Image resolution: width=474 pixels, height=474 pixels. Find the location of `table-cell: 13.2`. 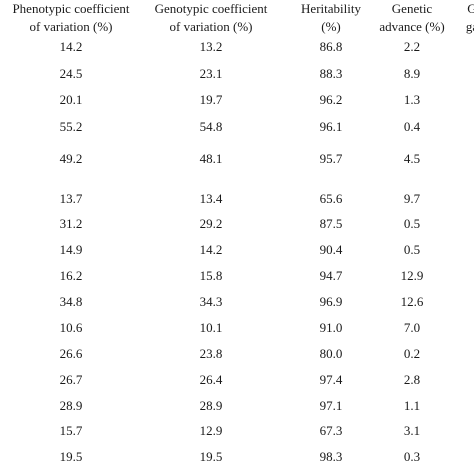

table-cell: 13.2 is located at coordinates (211, 46).